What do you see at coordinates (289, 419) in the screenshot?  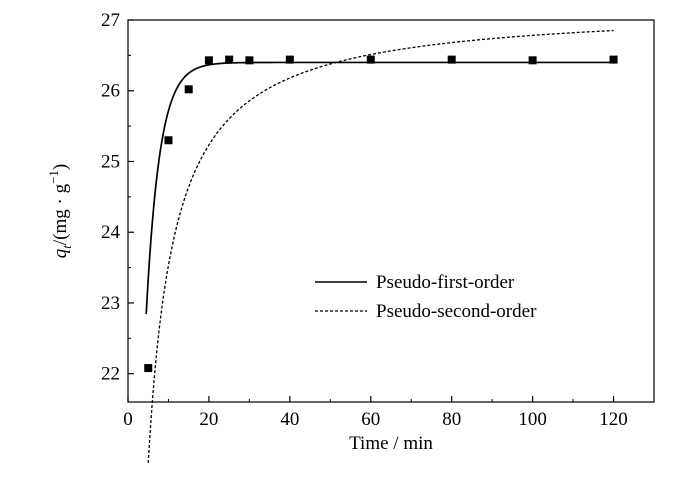 I see `x-tick-label: 40` at bounding box center [289, 419].